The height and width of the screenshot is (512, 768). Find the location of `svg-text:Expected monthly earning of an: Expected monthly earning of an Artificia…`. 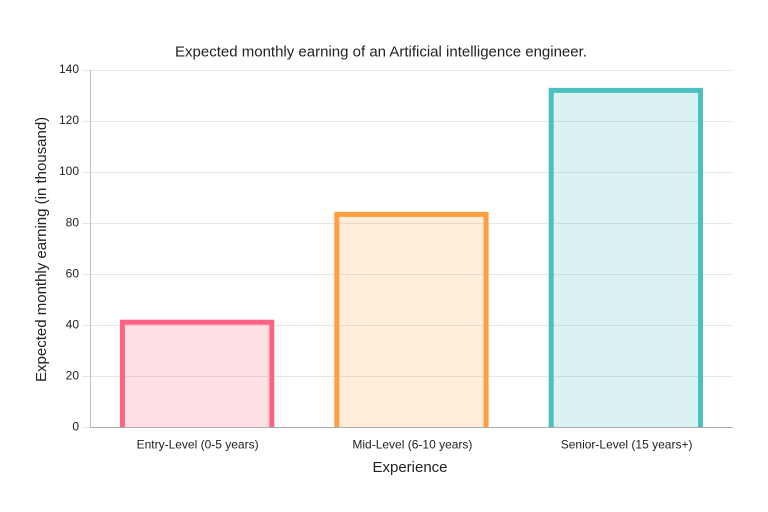

svg-text:Expected monthly earning of an: Expected monthly earning of an Artificia… is located at coordinates (381, 52).